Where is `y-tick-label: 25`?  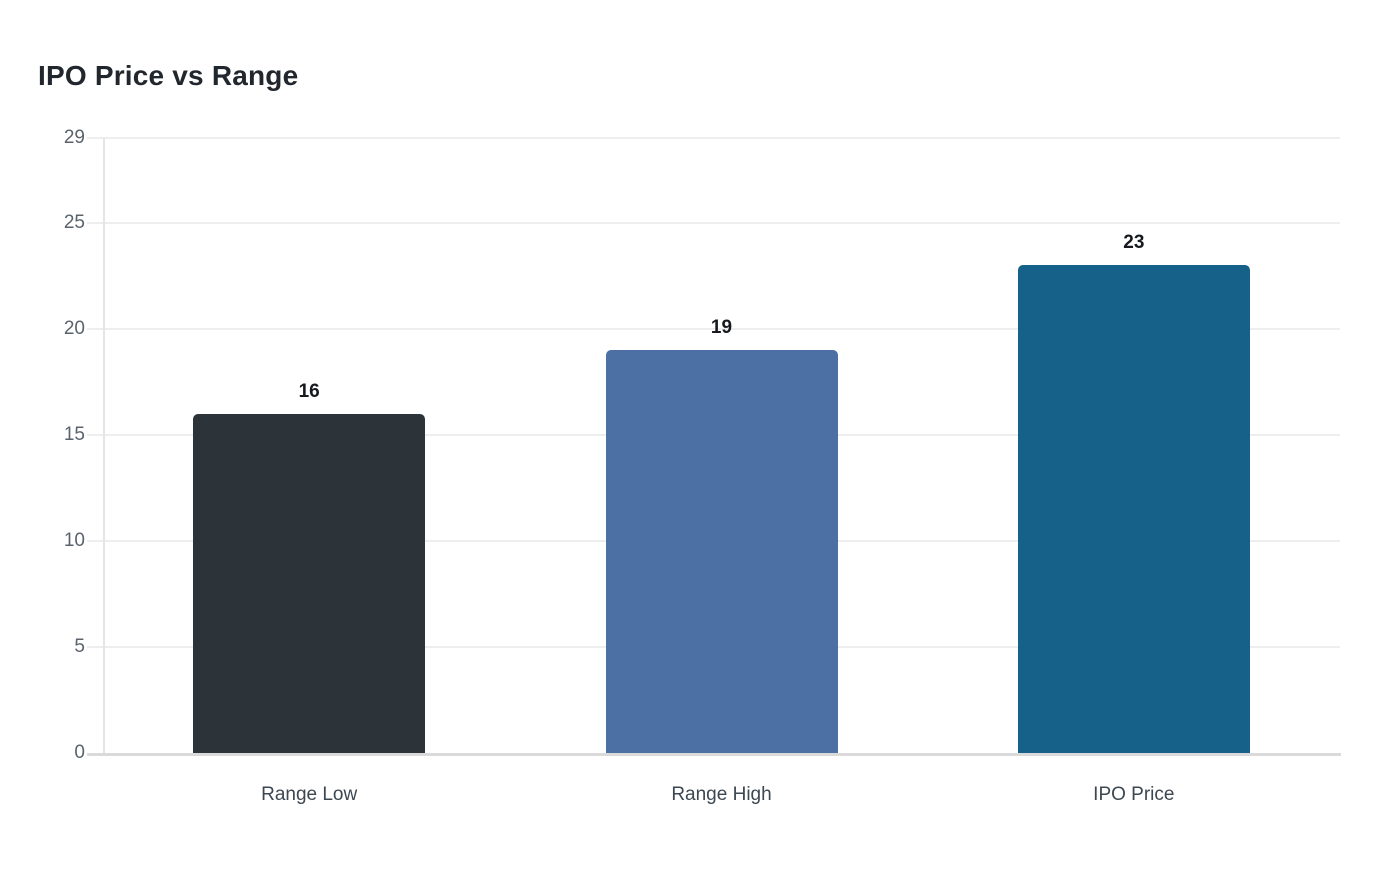
y-tick-label: 25 is located at coordinates (74, 222).